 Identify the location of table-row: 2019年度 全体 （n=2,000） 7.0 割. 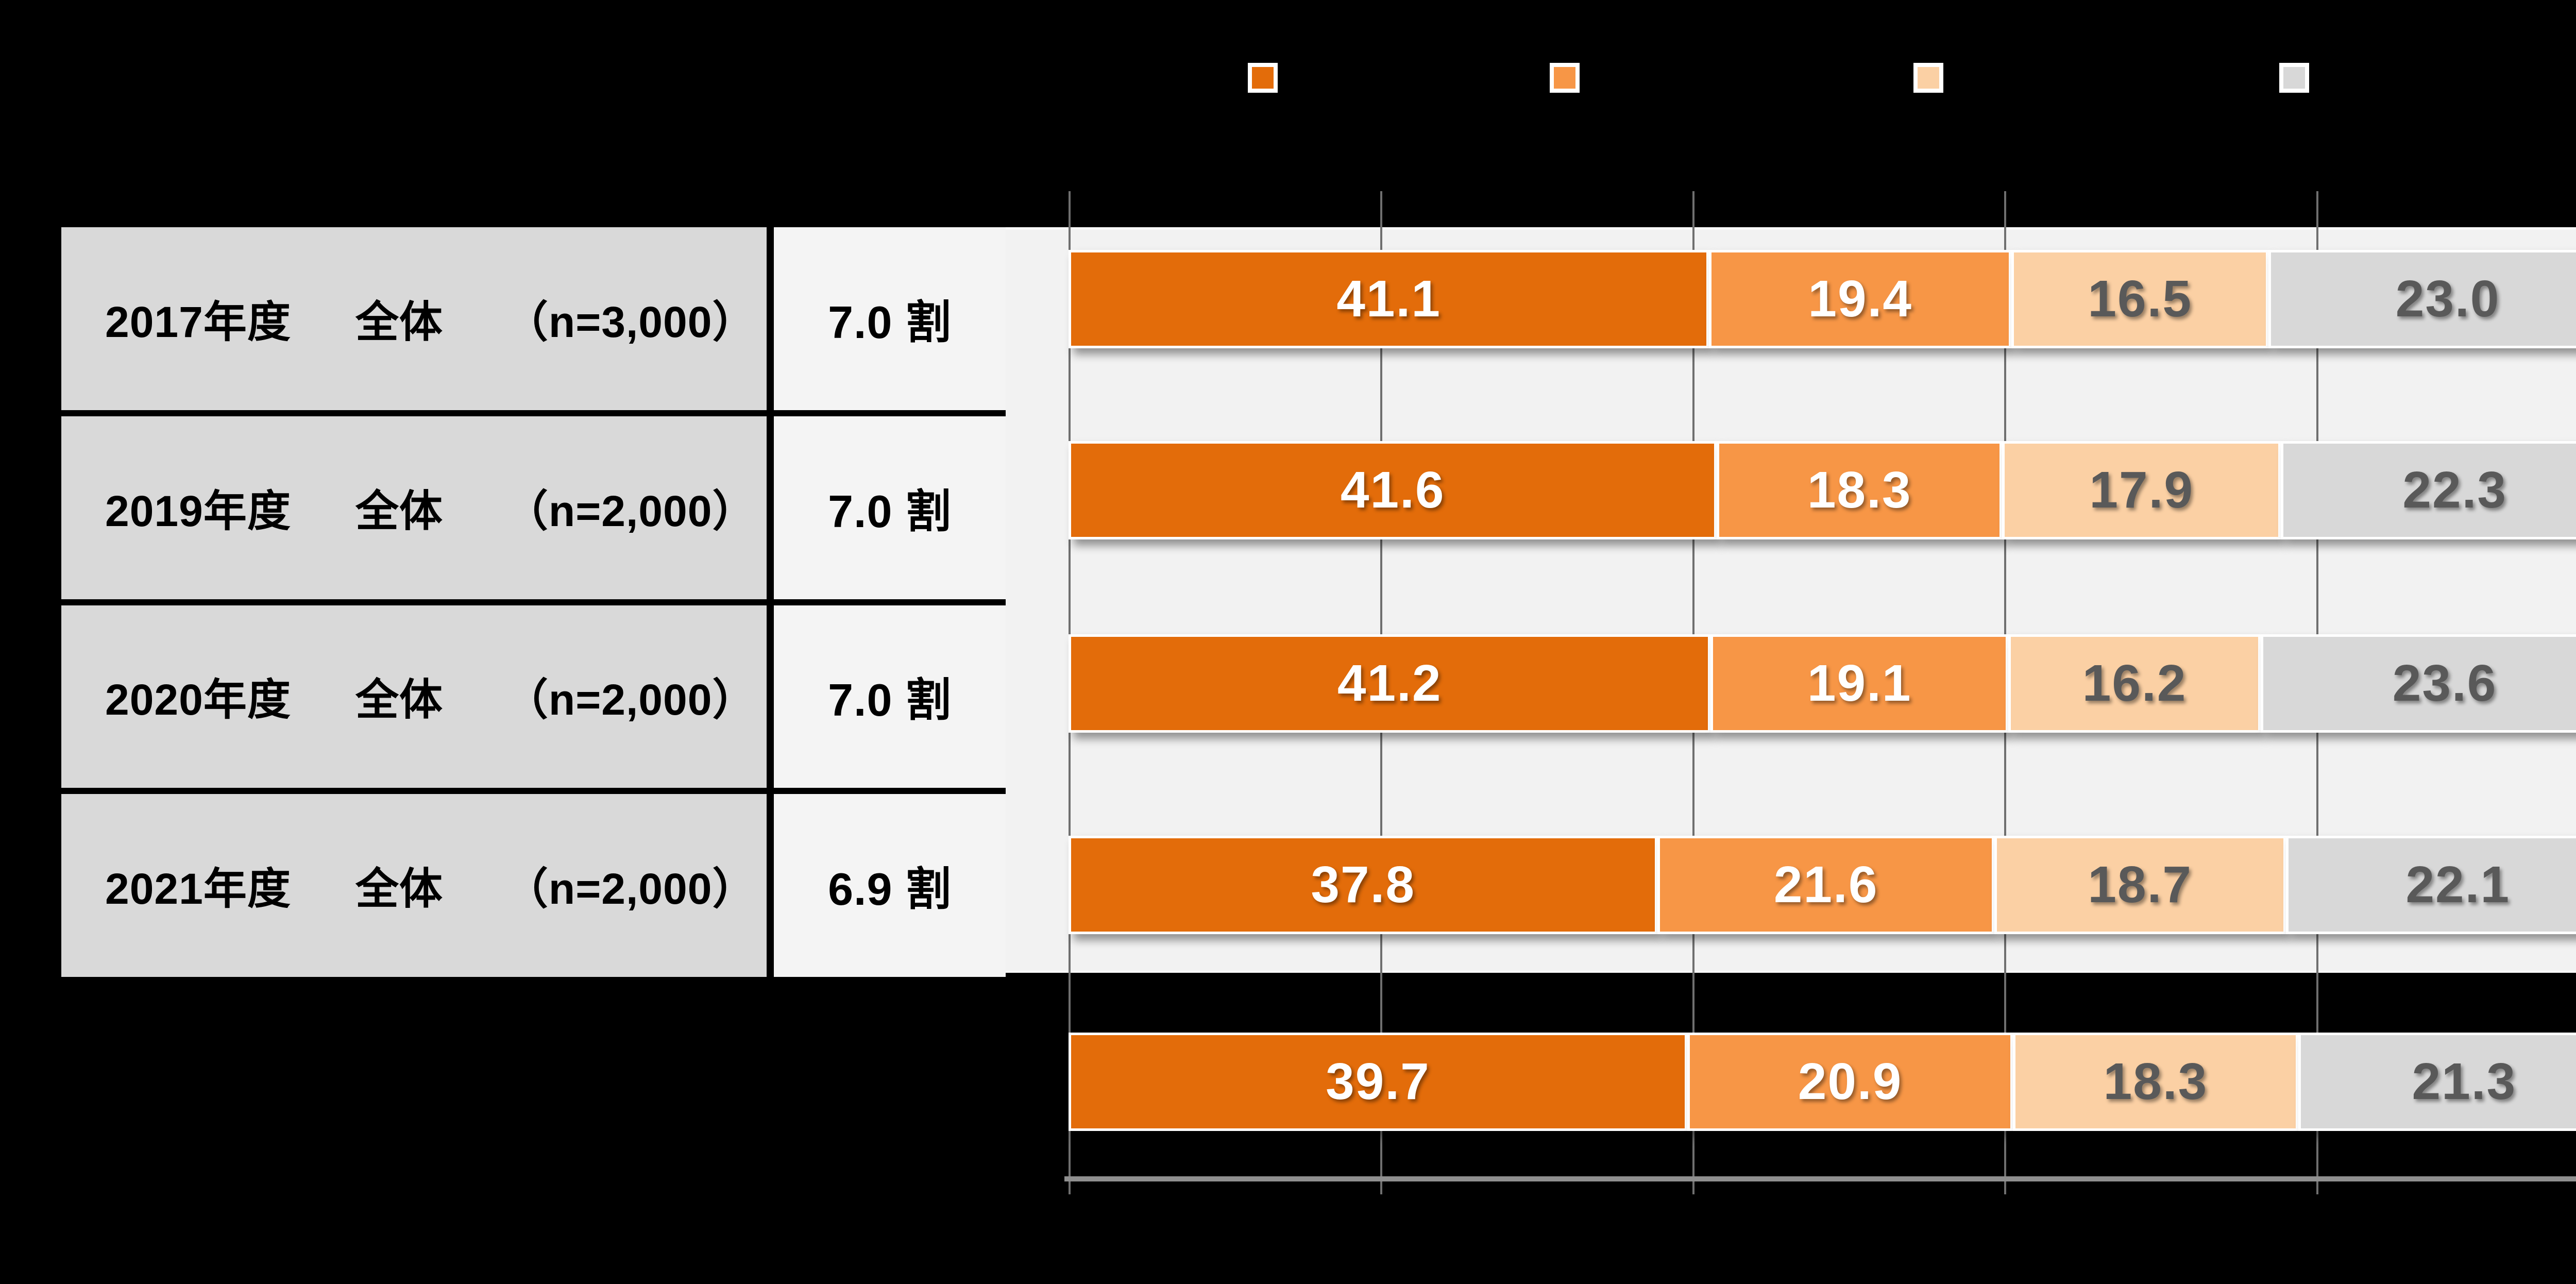
(533, 508).